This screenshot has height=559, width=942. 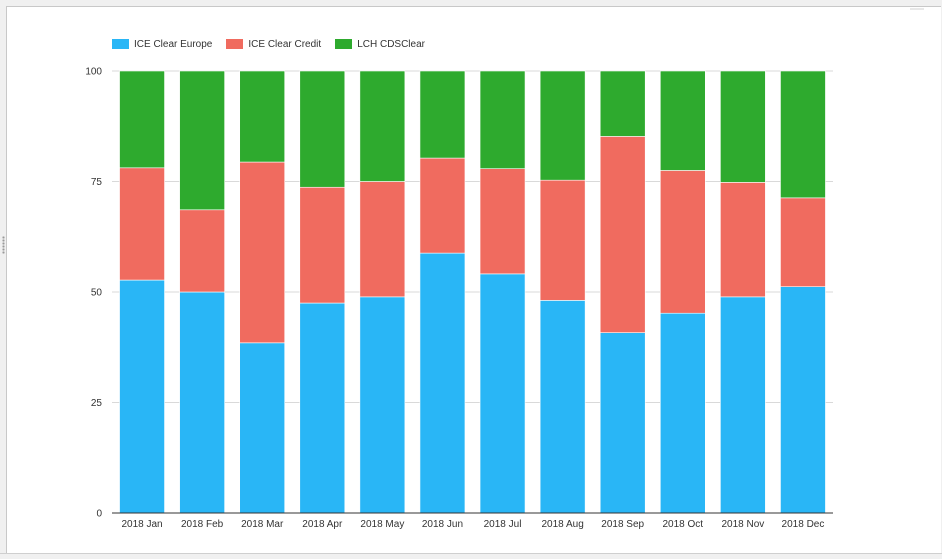 What do you see at coordinates (742, 524) in the screenshot?
I see `x-tick-label: 2018 Nov` at bounding box center [742, 524].